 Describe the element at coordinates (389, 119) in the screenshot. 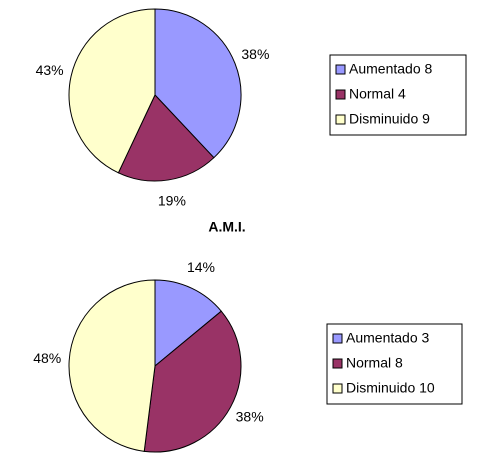

I see `legend-label: Disminuido 9` at that location.